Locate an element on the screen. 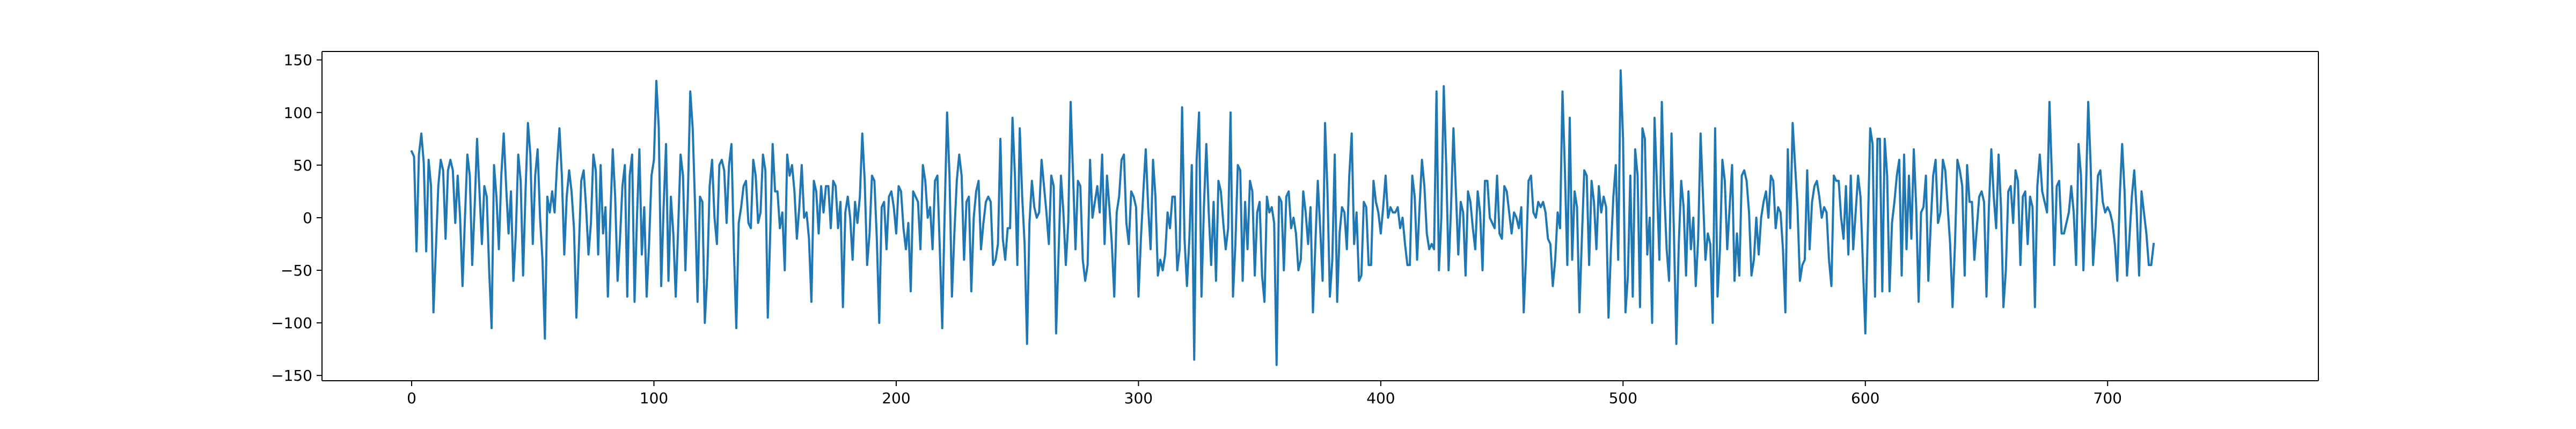  y-tick-label: −50 is located at coordinates (296, 270).